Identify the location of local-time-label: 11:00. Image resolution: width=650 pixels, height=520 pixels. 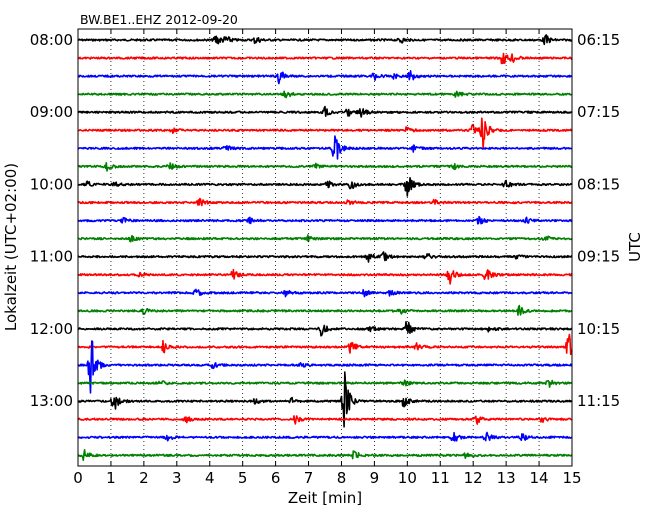
(51, 257).